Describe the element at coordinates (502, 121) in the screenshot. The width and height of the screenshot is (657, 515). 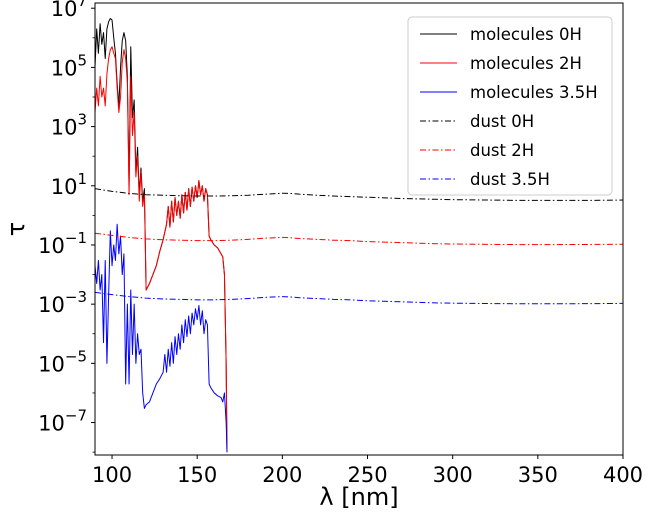
I see `legend-label: dust 0H` at that location.